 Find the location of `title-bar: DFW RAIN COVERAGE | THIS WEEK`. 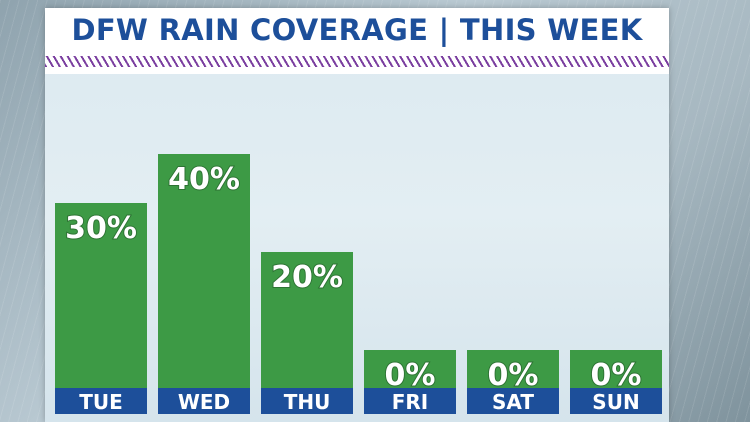

title-bar: DFW RAIN COVERAGE | THIS WEEK is located at coordinates (357, 30).